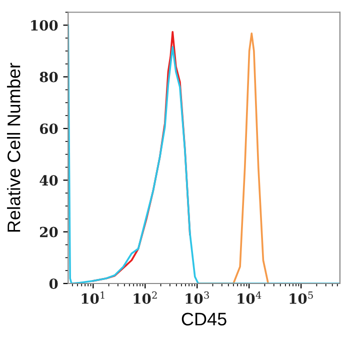 Image resolution: width=353 pixels, height=350 pixels. What do you see at coordinates (49, 232) in the screenshot?
I see `y-tick-label: 20` at bounding box center [49, 232].